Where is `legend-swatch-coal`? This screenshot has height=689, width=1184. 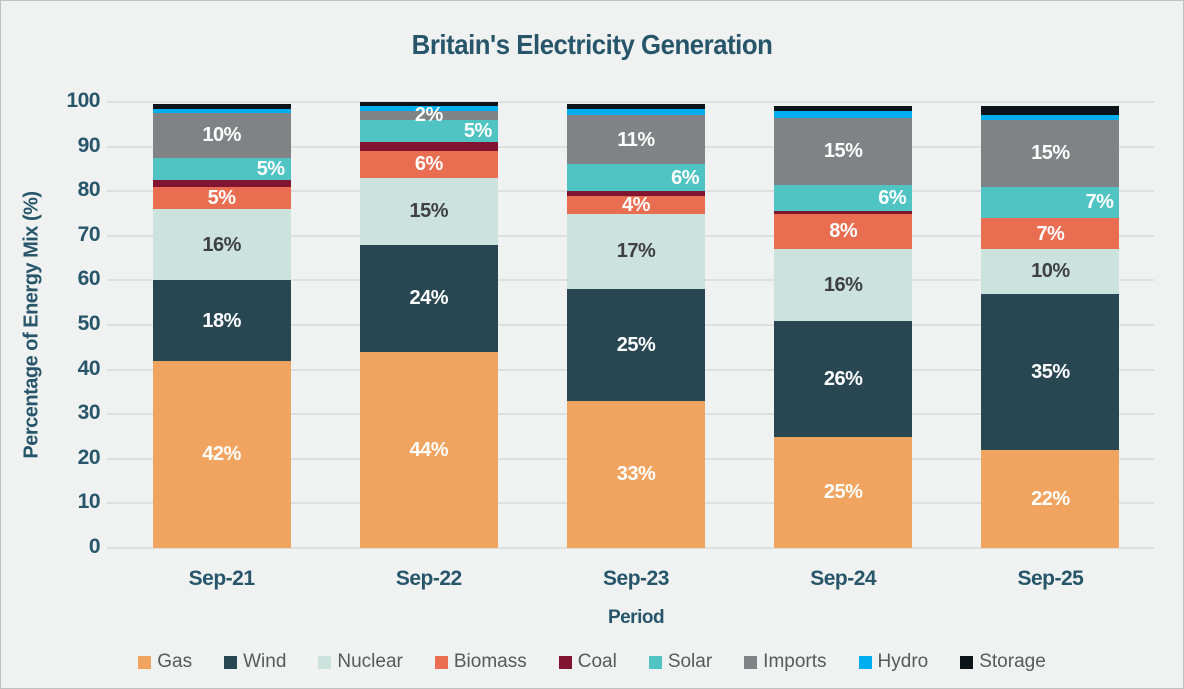
legend-swatch-coal is located at coordinates (565, 662).